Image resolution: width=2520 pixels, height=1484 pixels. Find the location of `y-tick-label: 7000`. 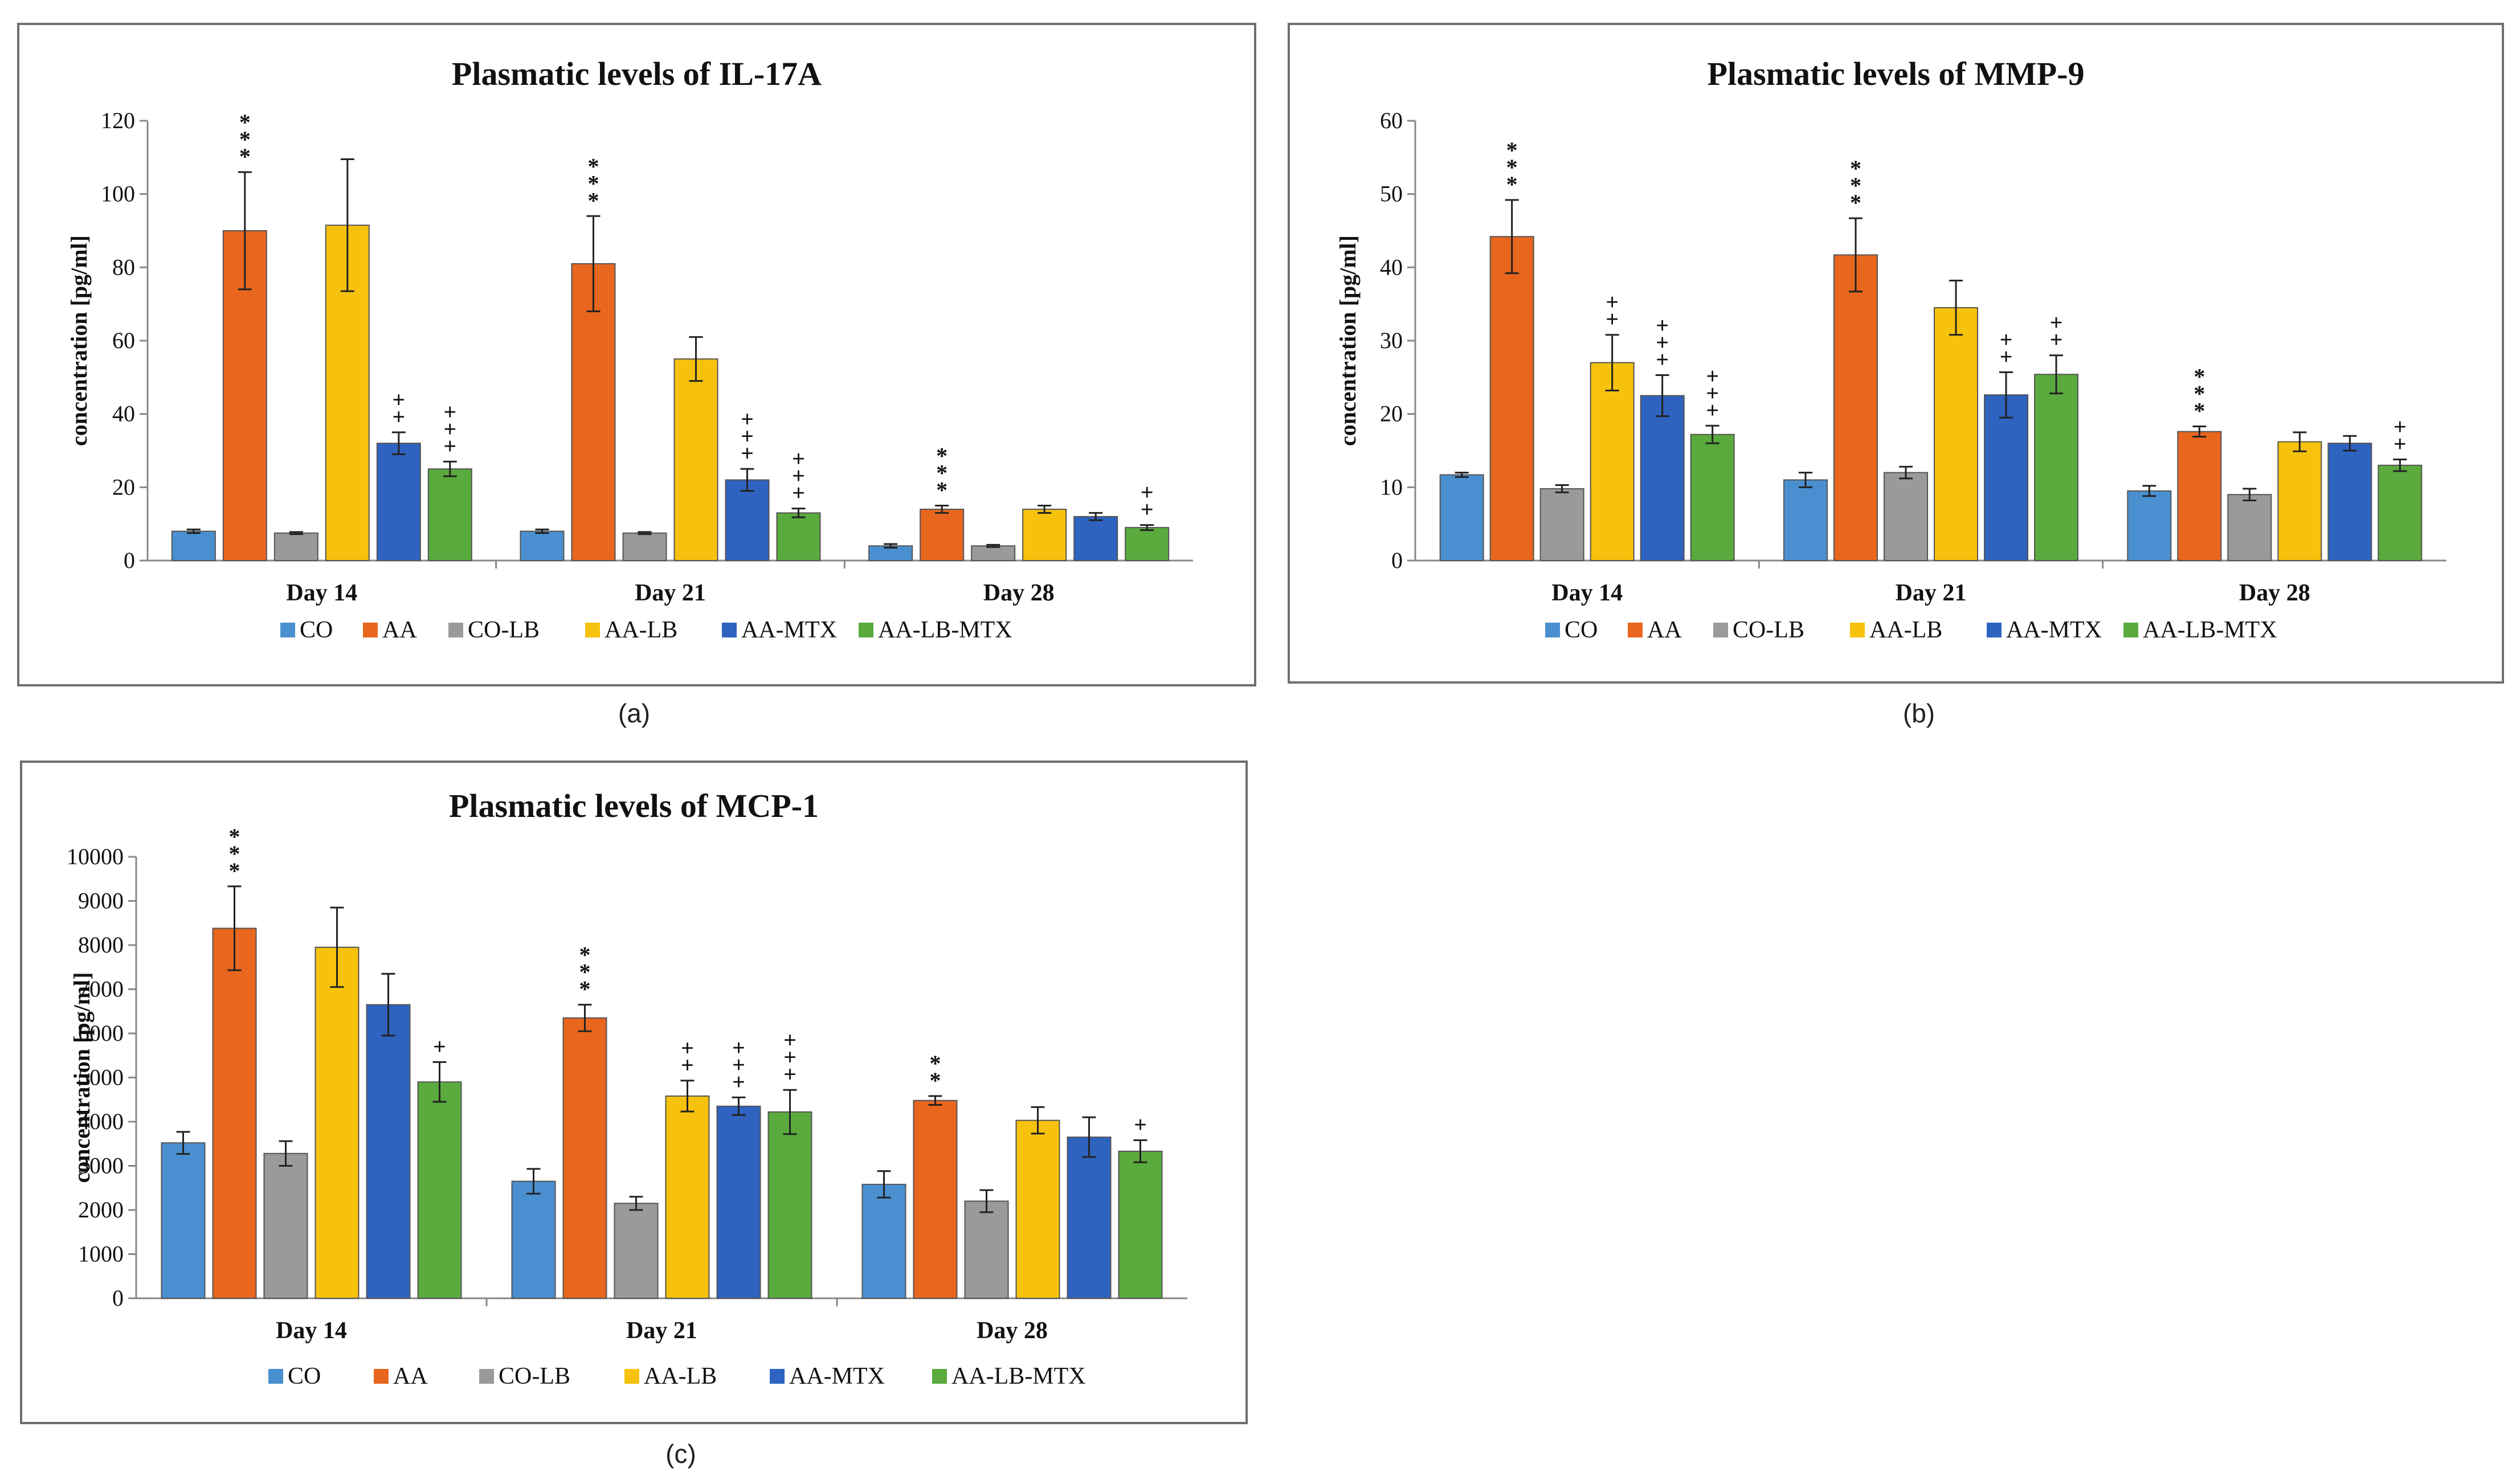

y-tick-label: 7000 is located at coordinates (101, 989).